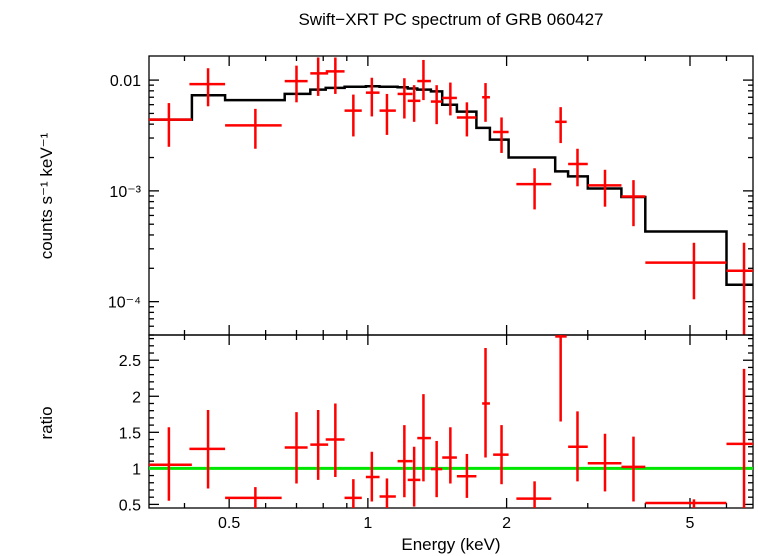 This screenshot has width=758, height=556. Describe the element at coordinates (46, 195) in the screenshot. I see `top-panel-y-label: counts s⁻¹ keV⁻¹` at that location.